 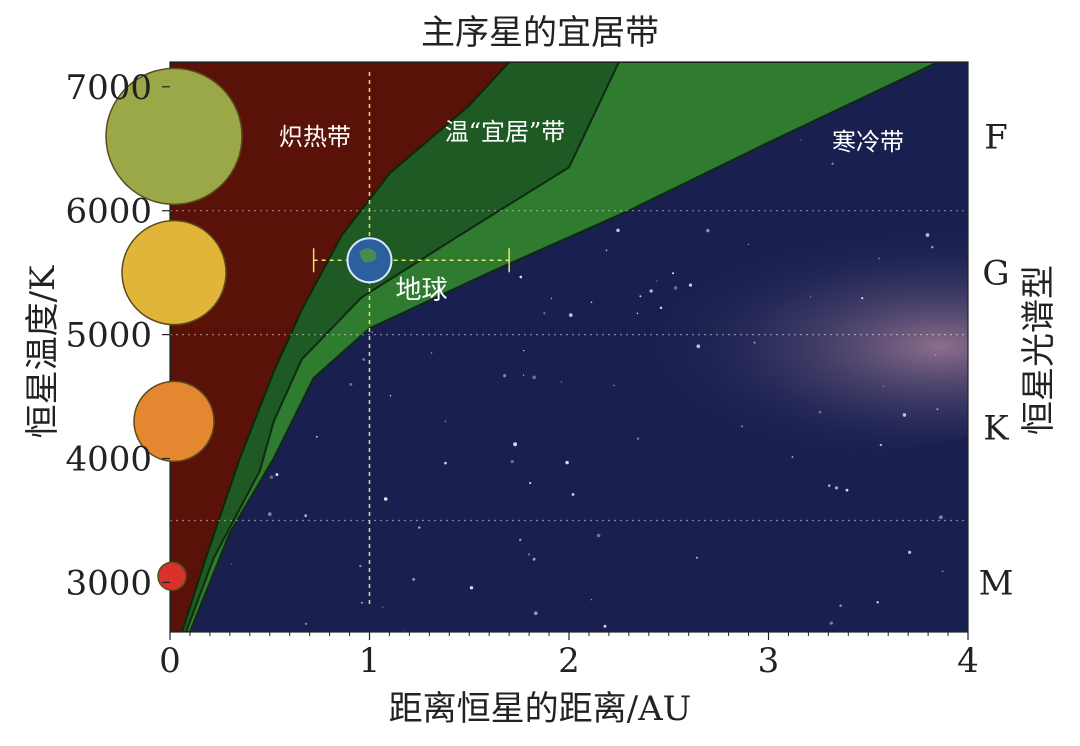 What do you see at coordinates (108, 583) in the screenshot?
I see `y-tick-label: 3000` at bounding box center [108, 583].